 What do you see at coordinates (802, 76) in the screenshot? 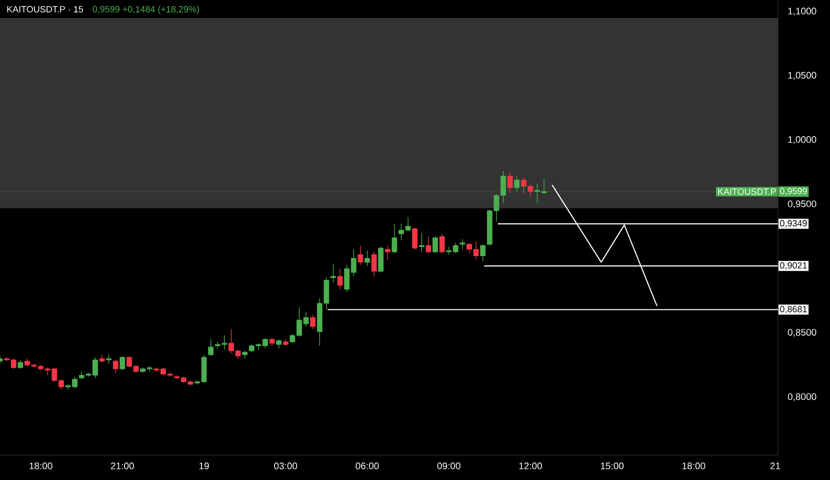
I see `y-tick-label: 1,0500` at bounding box center [802, 76].